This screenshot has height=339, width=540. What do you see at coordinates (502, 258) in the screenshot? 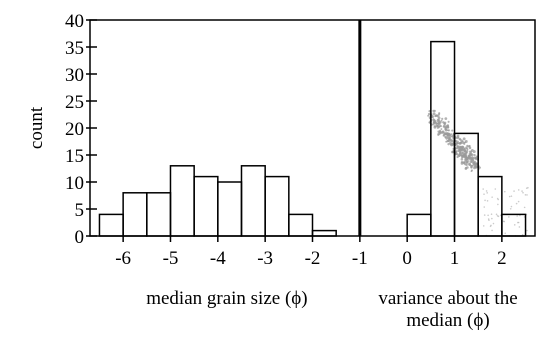
I see `x-tick-label: 2` at bounding box center [502, 258].